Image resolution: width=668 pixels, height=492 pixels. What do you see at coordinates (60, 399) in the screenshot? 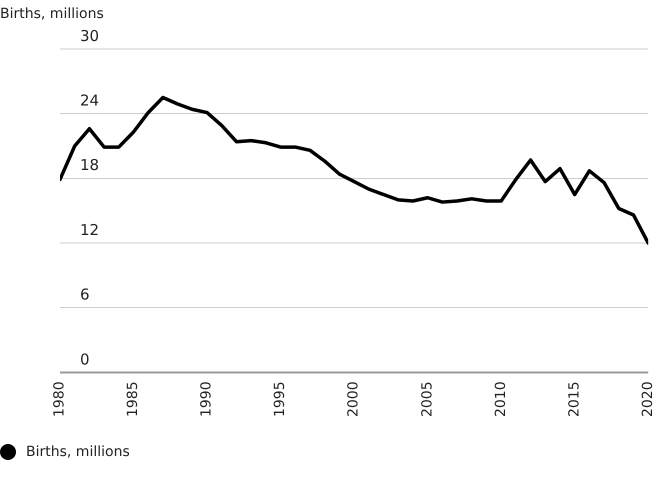
I see `x-tick-label: 1980` at bounding box center [60, 399].